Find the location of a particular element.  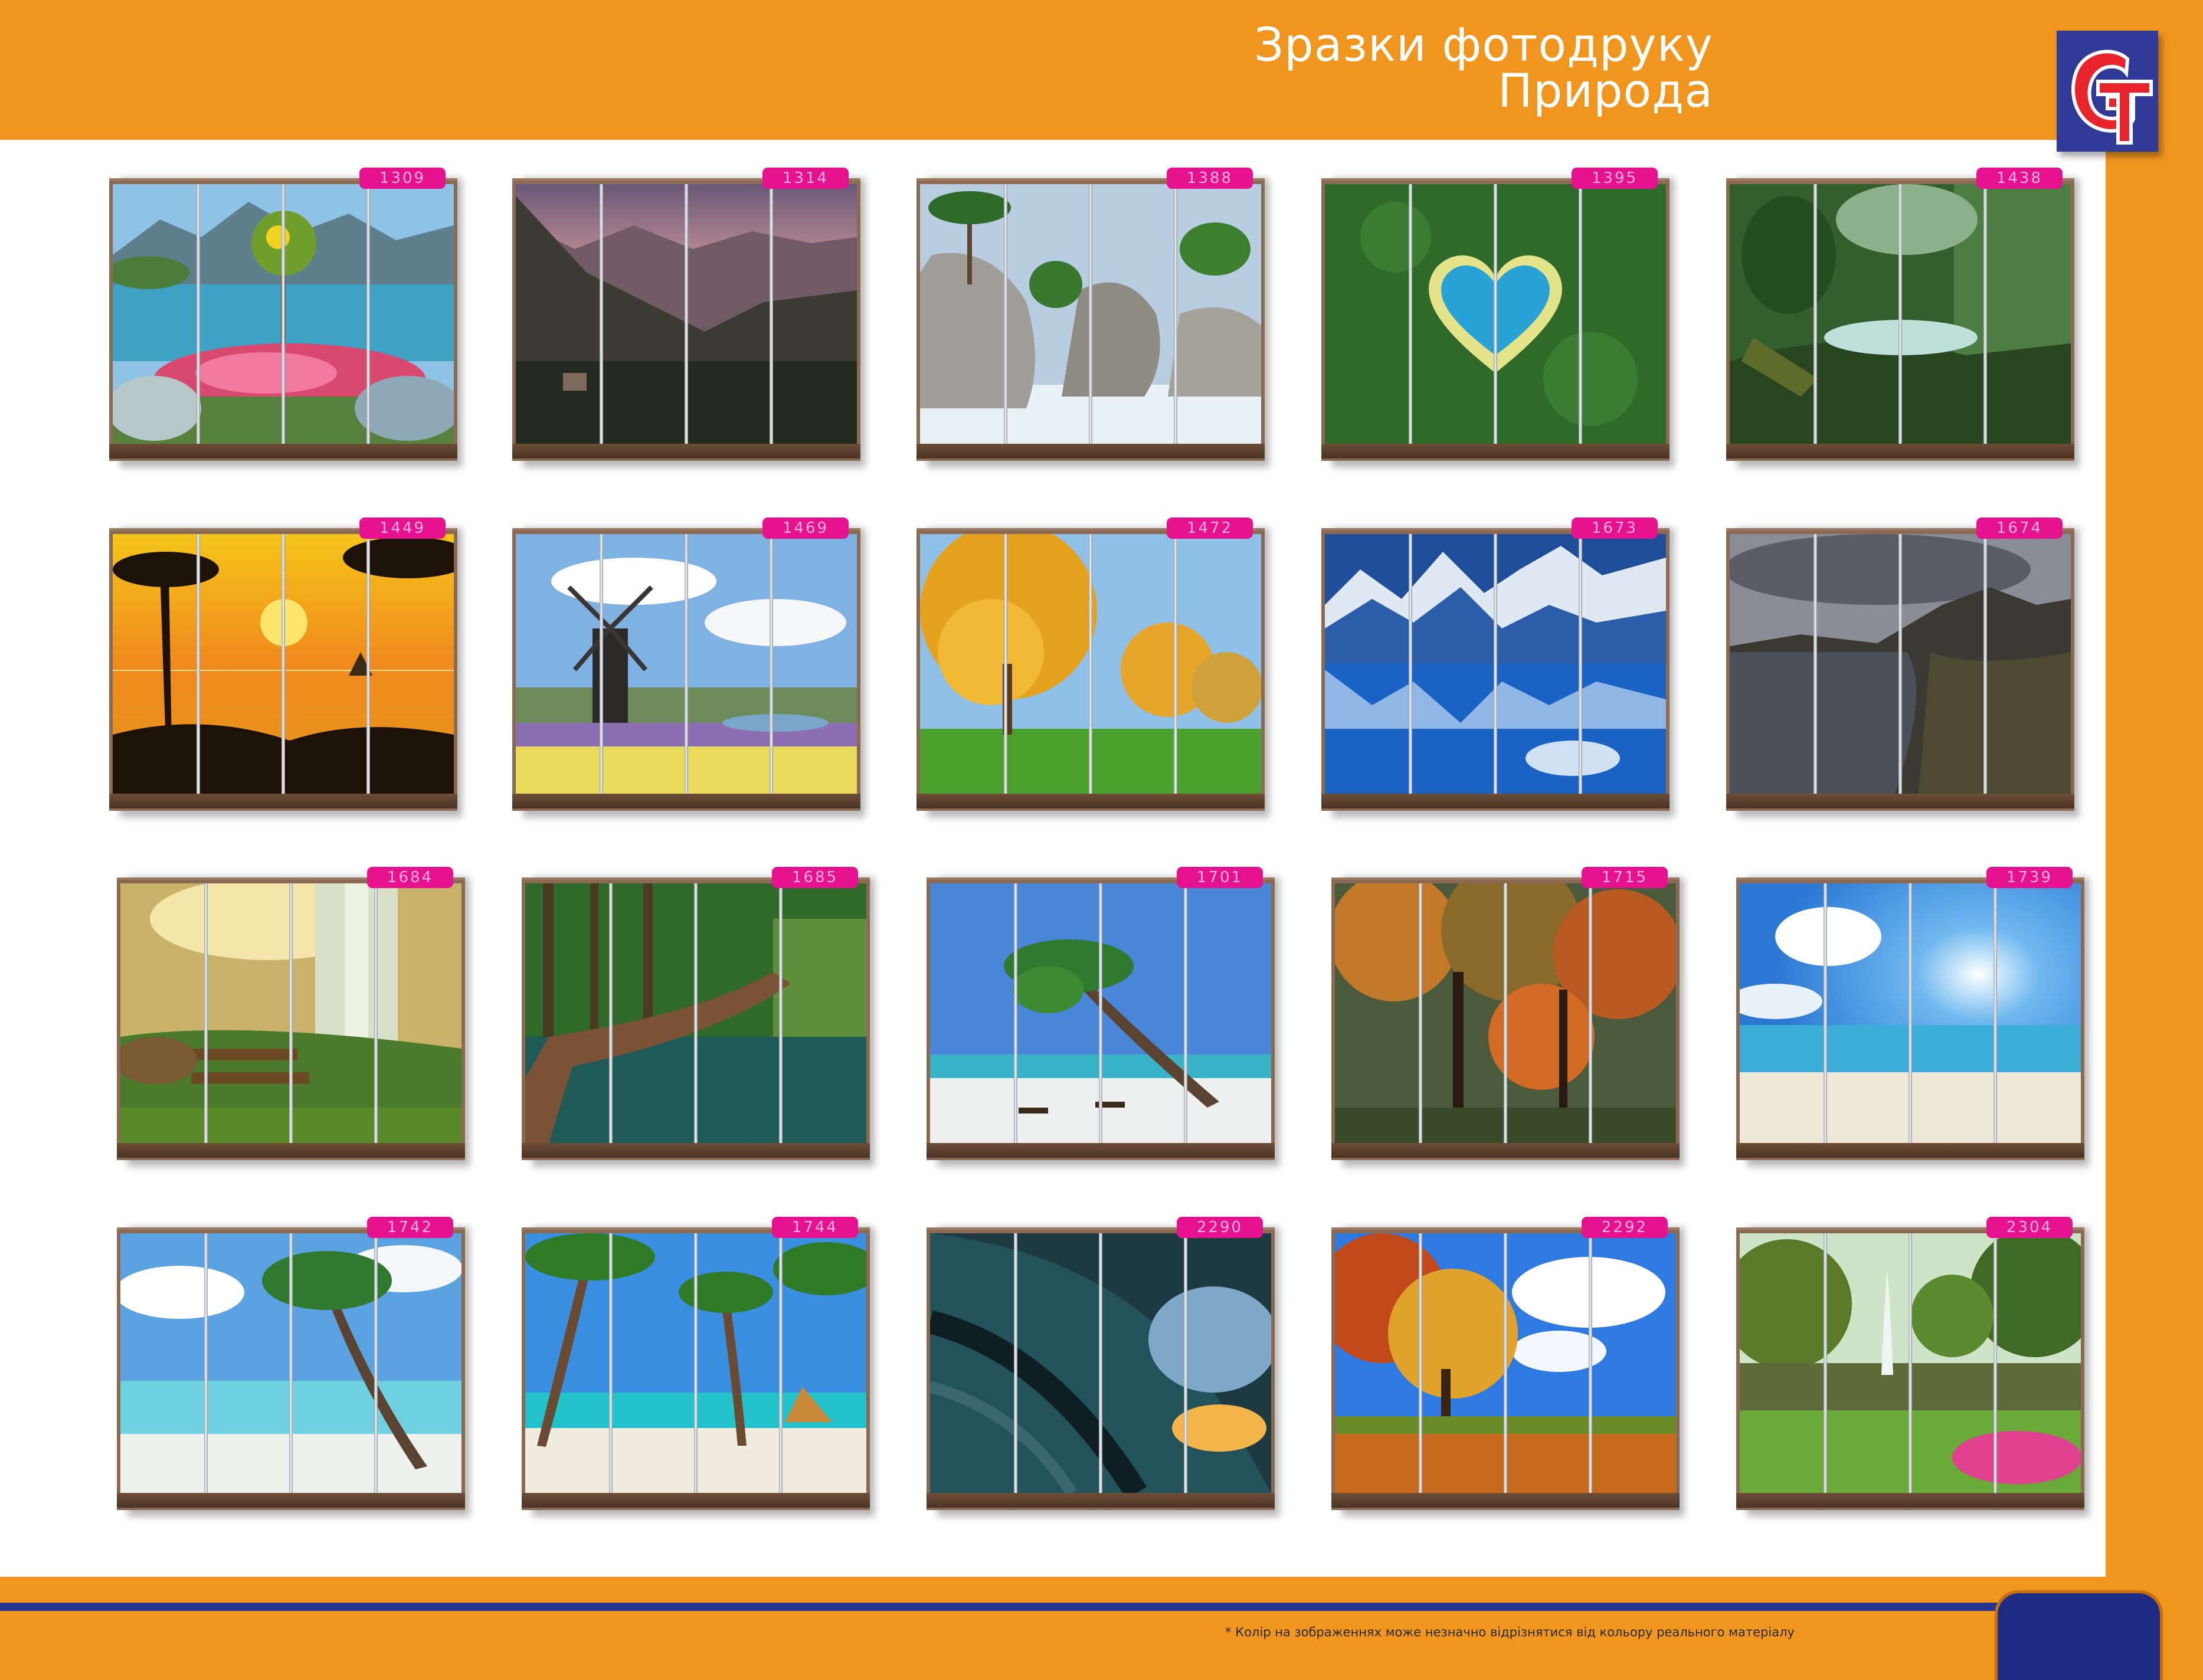

sample-card: 1314 is located at coordinates (688, 317).